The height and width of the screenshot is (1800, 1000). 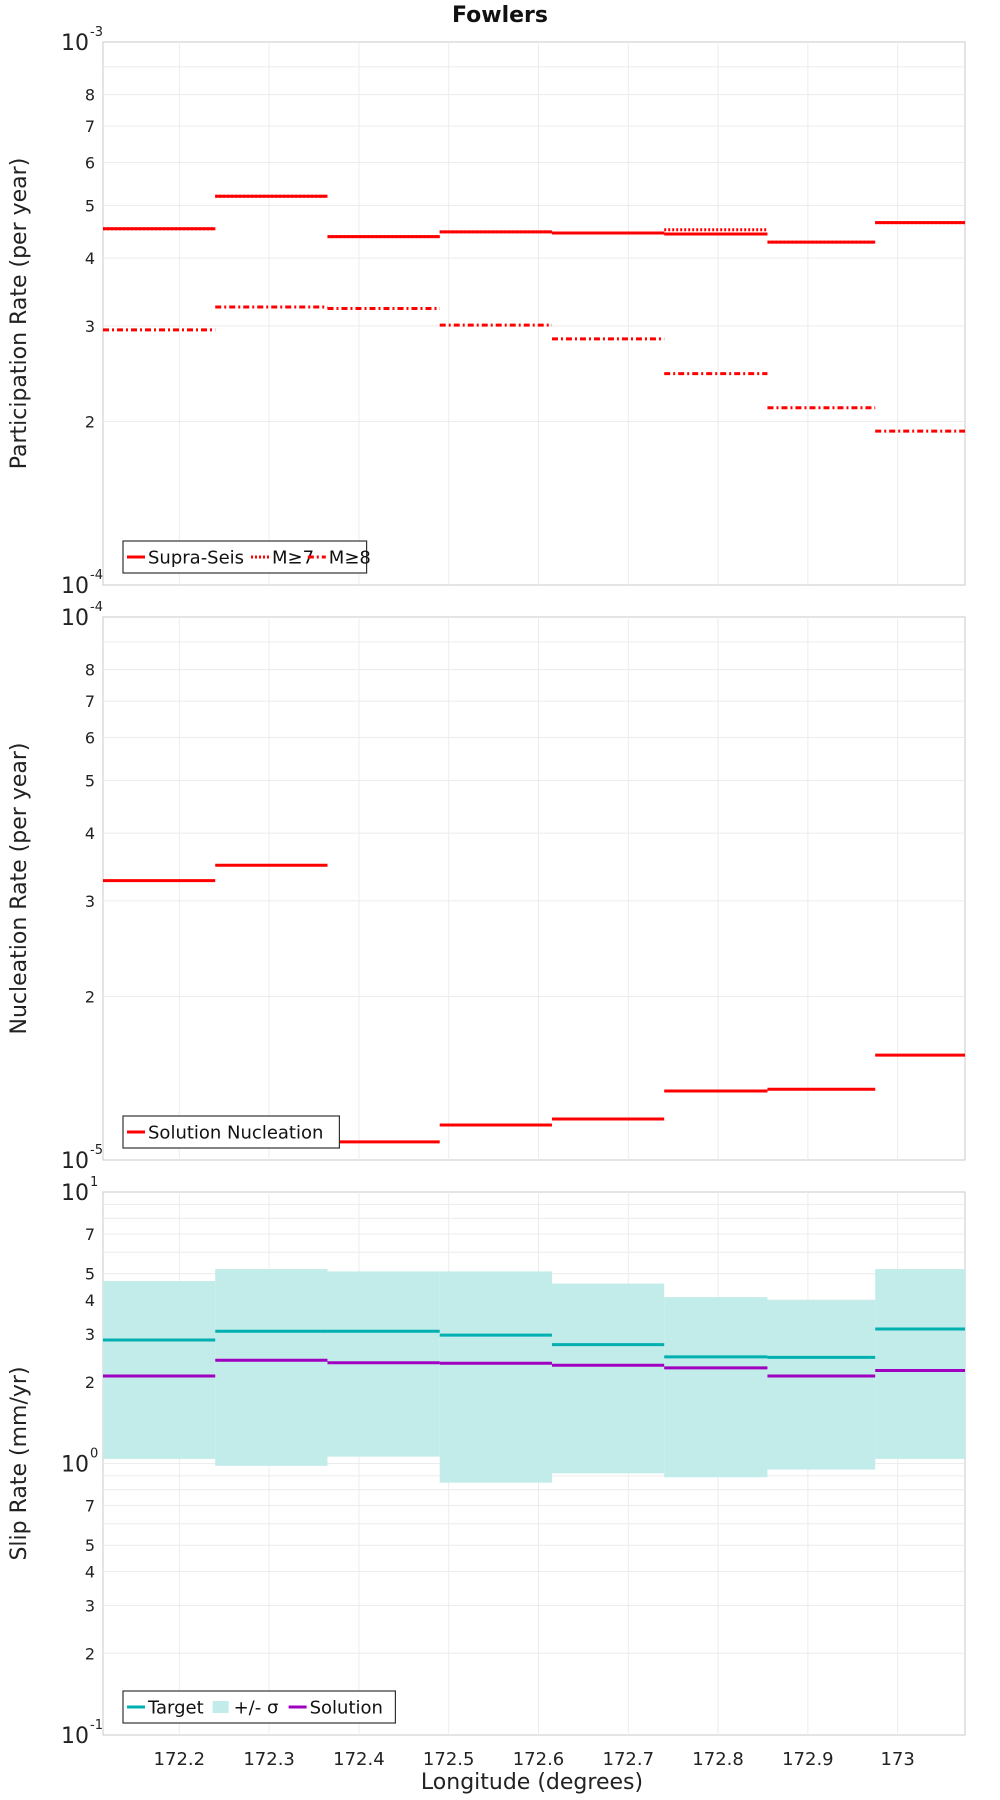 What do you see at coordinates (19, 1463) in the screenshot?
I see `y-axis-label: Slip Rate (mm/yr)` at bounding box center [19, 1463].